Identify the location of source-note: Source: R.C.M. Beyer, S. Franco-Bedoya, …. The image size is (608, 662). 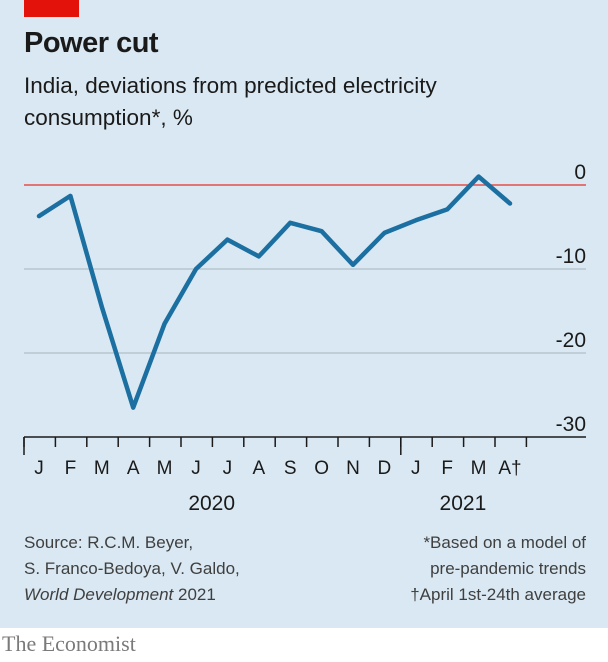
(132, 569).